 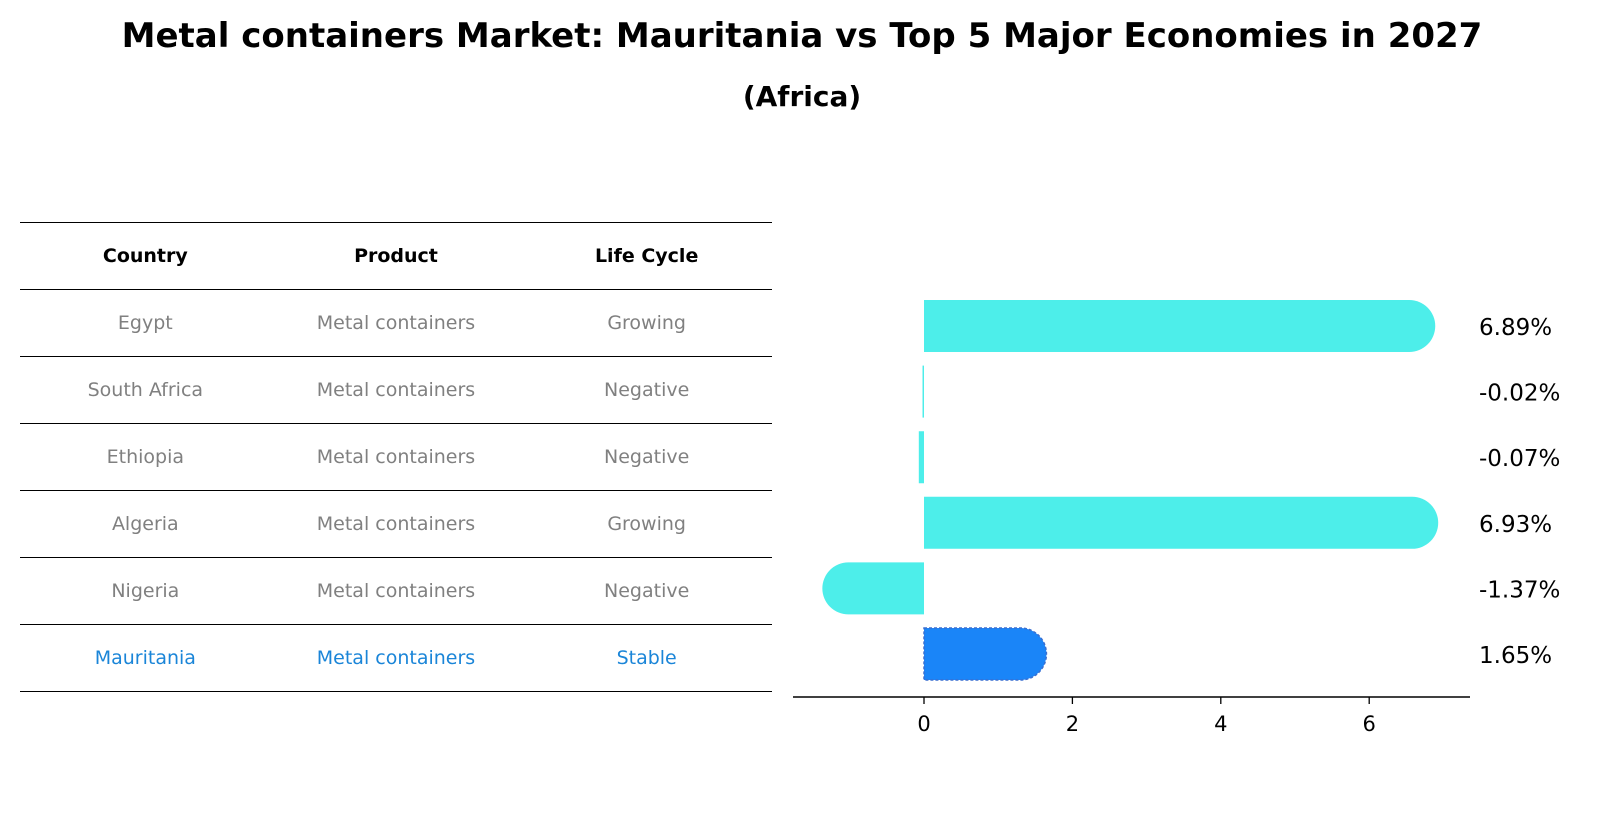 I want to click on country-cell: Ethiopia, so click(x=145, y=457).